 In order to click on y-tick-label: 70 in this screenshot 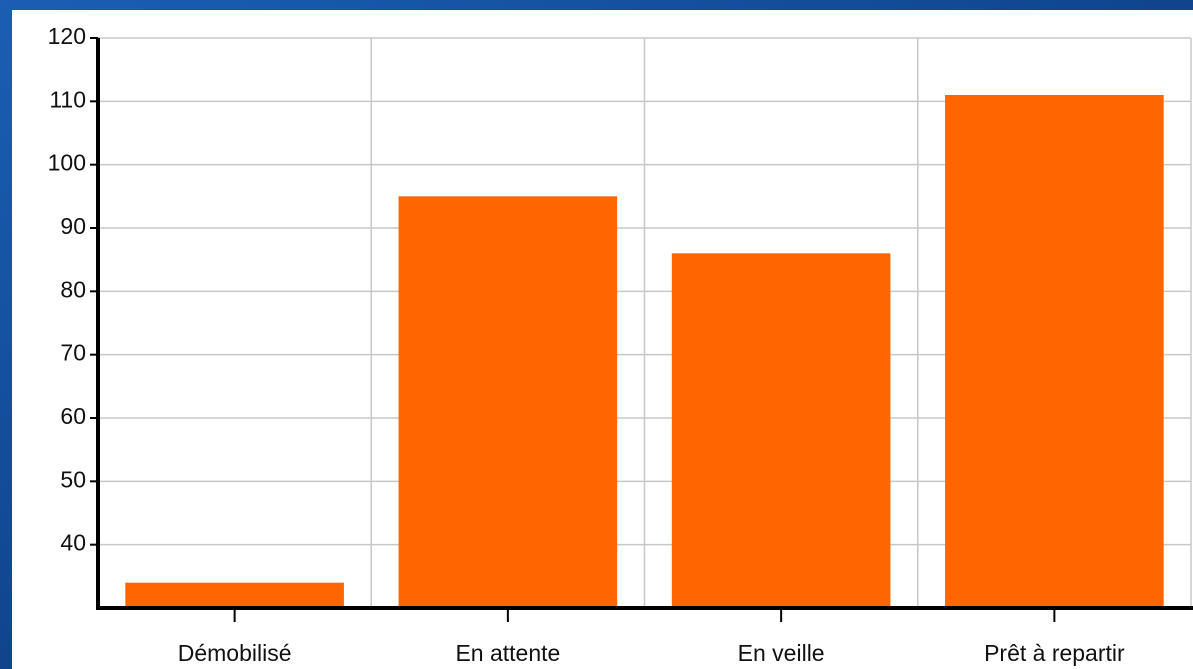, I will do `click(73, 353)`.